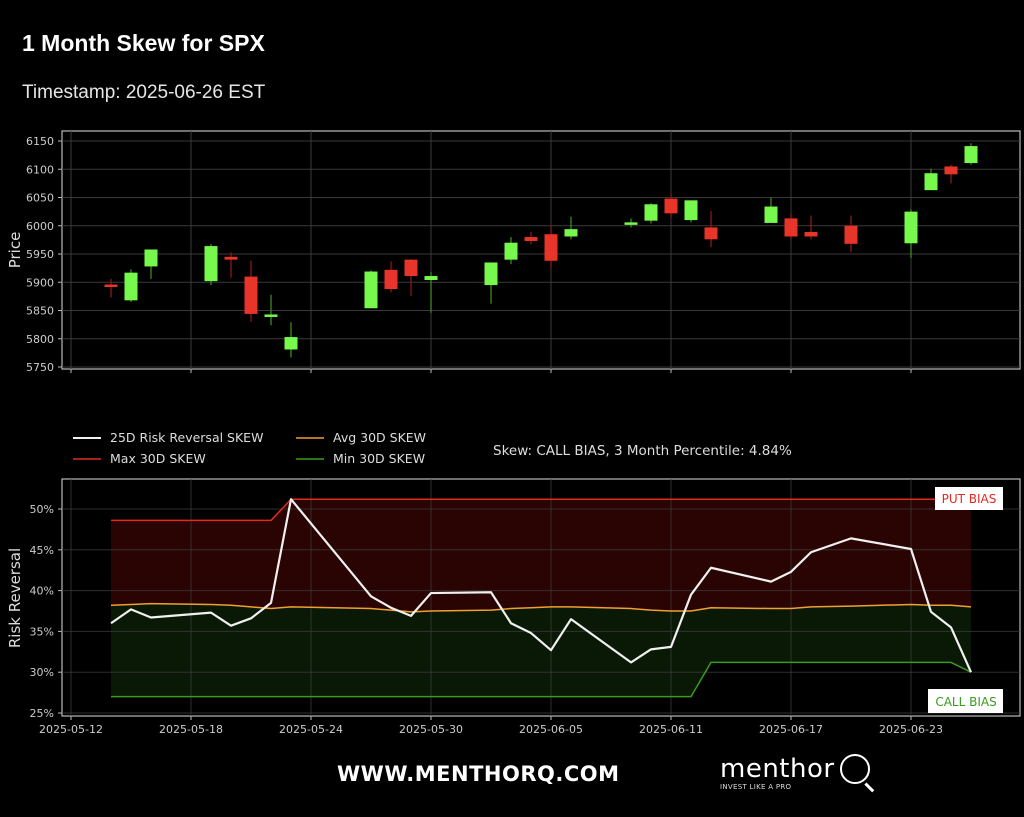  Describe the element at coordinates (42, 672) in the screenshot. I see `pct-tick-label: 30%` at that location.